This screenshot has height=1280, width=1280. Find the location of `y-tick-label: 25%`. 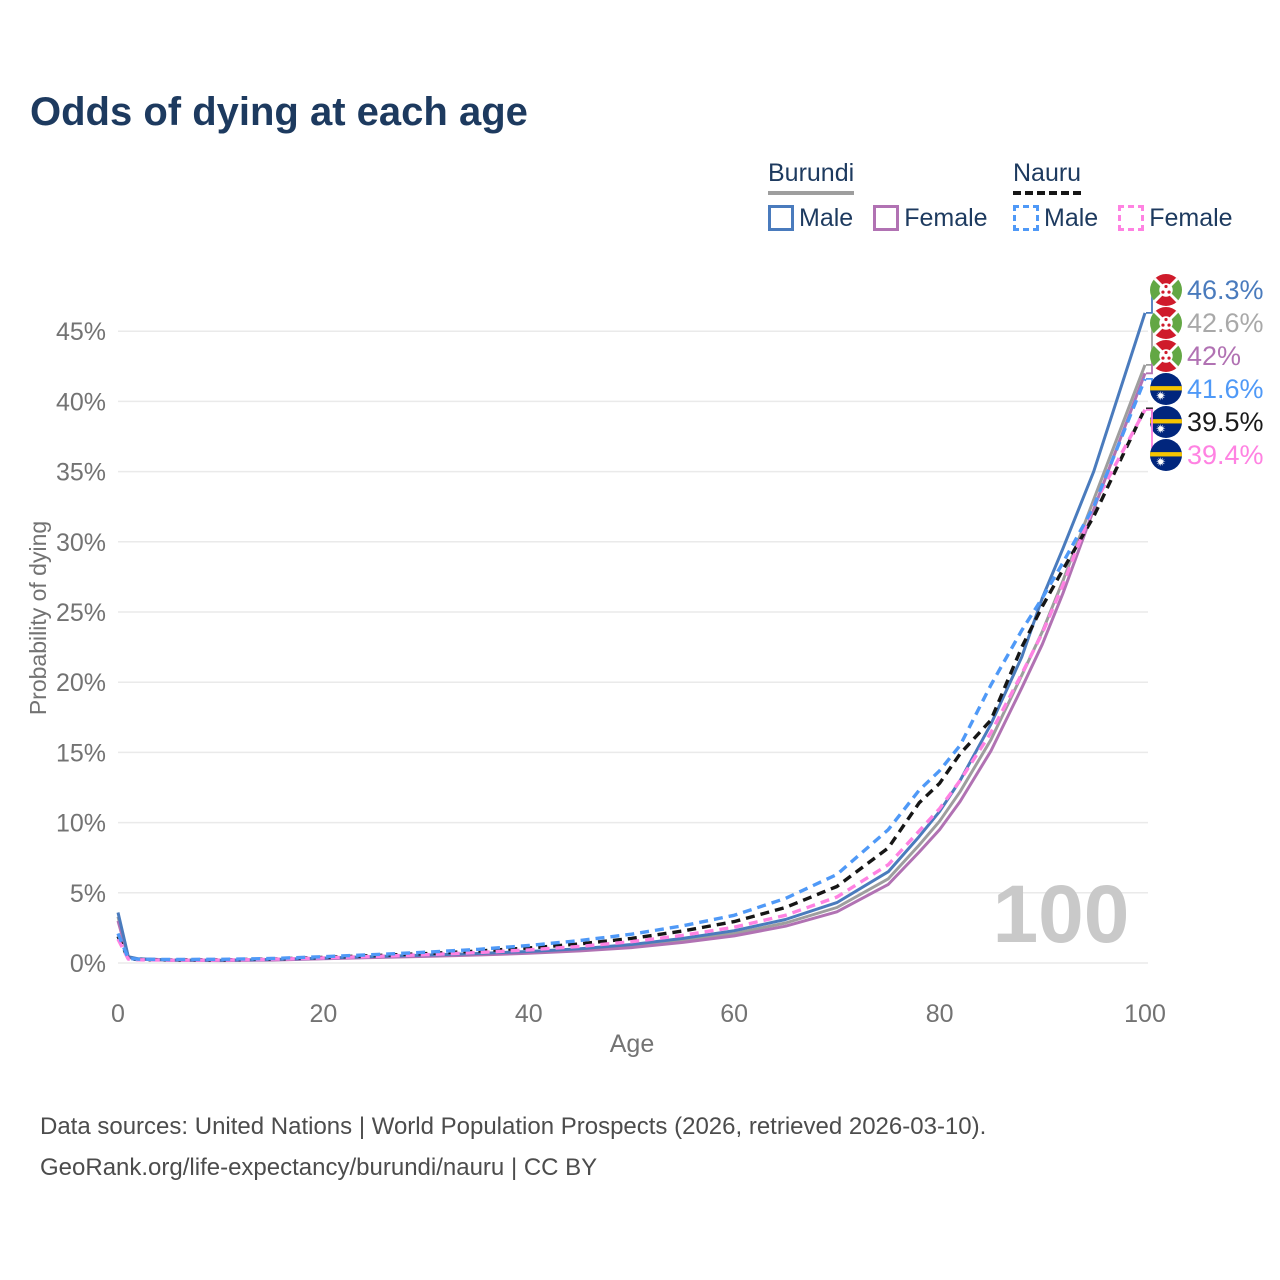

y-tick-label: 25% is located at coordinates (81, 613).